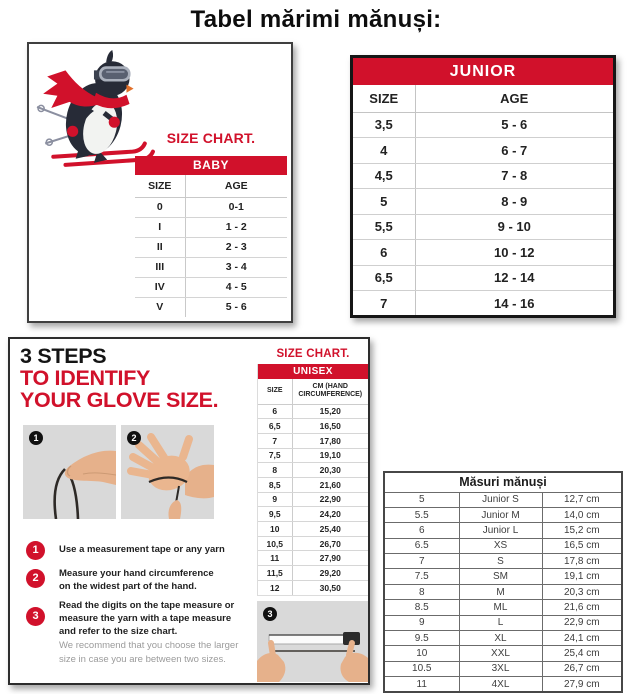 Image resolution: width=632 pixels, height=694 pixels. I want to click on table-row: 10.5 3XL 26,7 cm, so click(503, 669).